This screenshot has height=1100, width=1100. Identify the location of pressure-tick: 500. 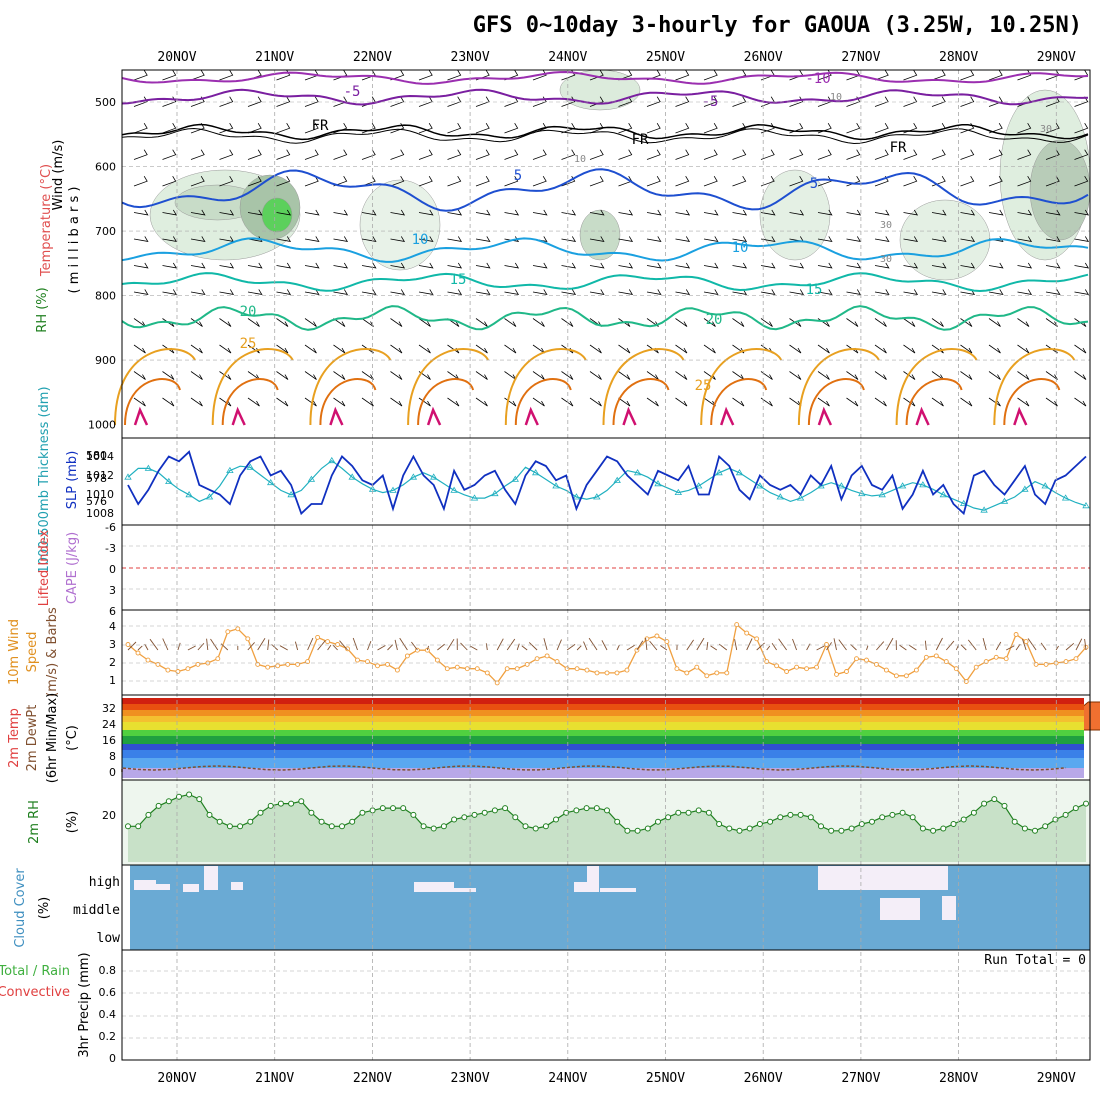
(105, 102).